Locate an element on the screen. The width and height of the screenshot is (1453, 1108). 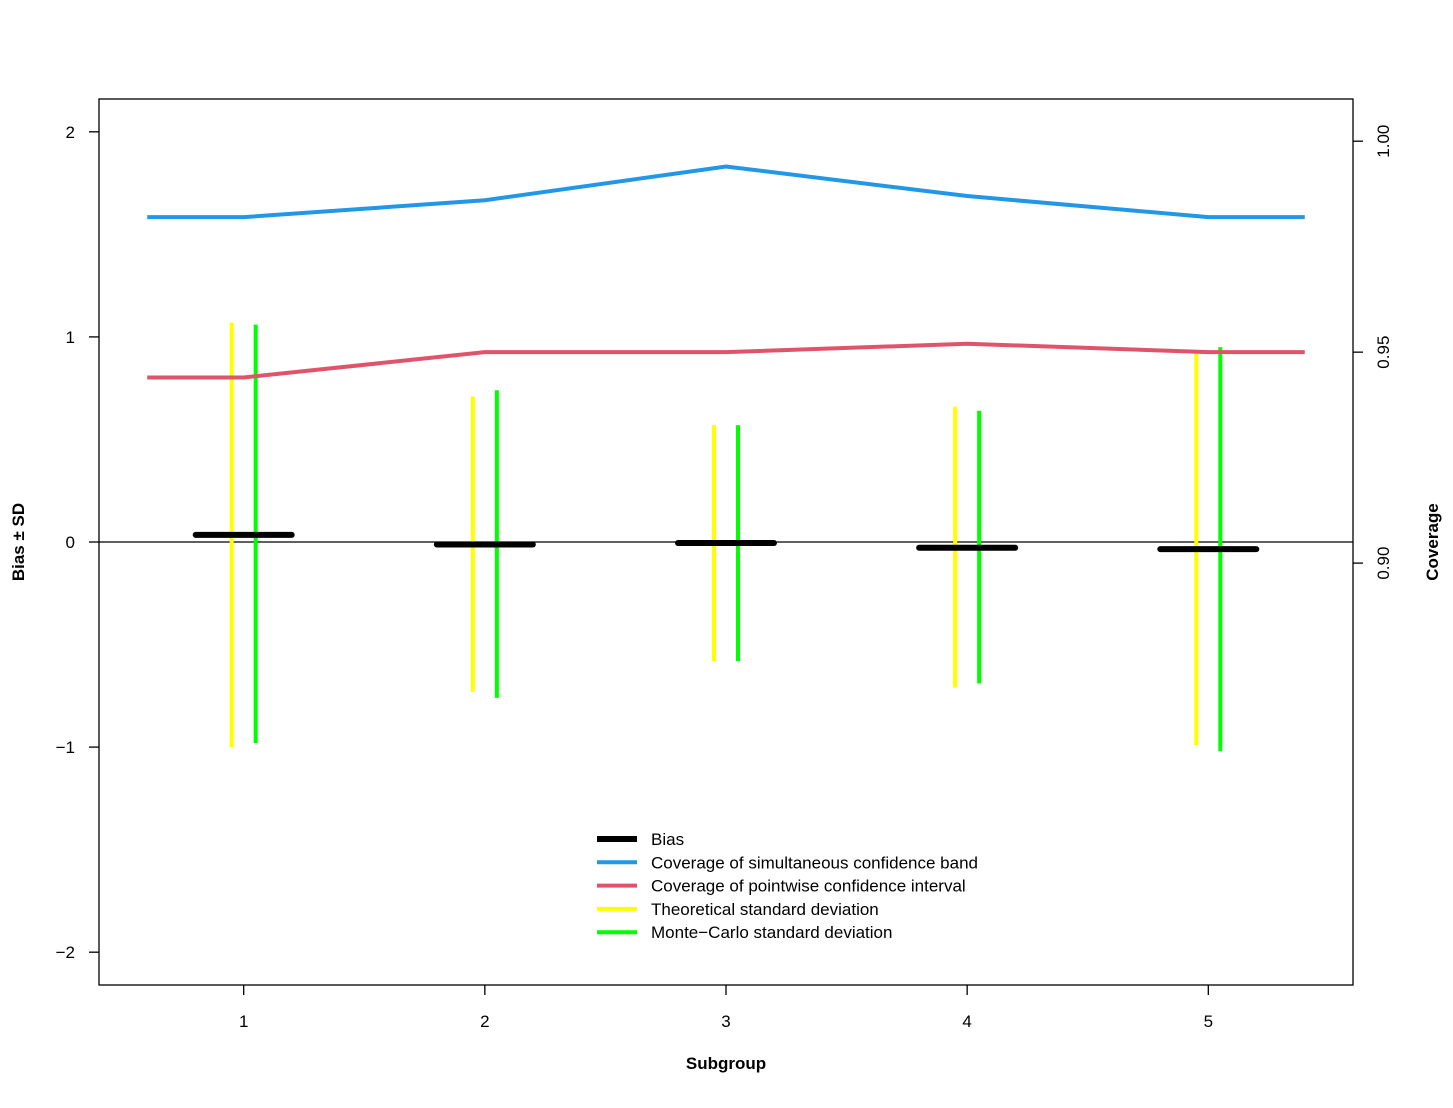
legend-label-2: Coverage of simultaneous confidence band is located at coordinates (814, 862).